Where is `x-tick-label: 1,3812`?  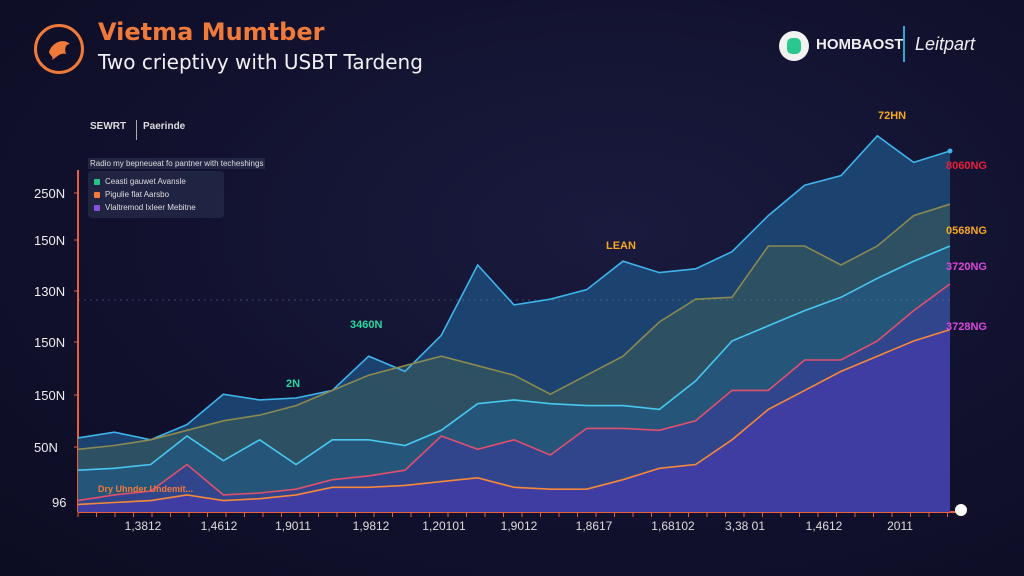 x-tick-label: 1,3812 is located at coordinates (143, 526).